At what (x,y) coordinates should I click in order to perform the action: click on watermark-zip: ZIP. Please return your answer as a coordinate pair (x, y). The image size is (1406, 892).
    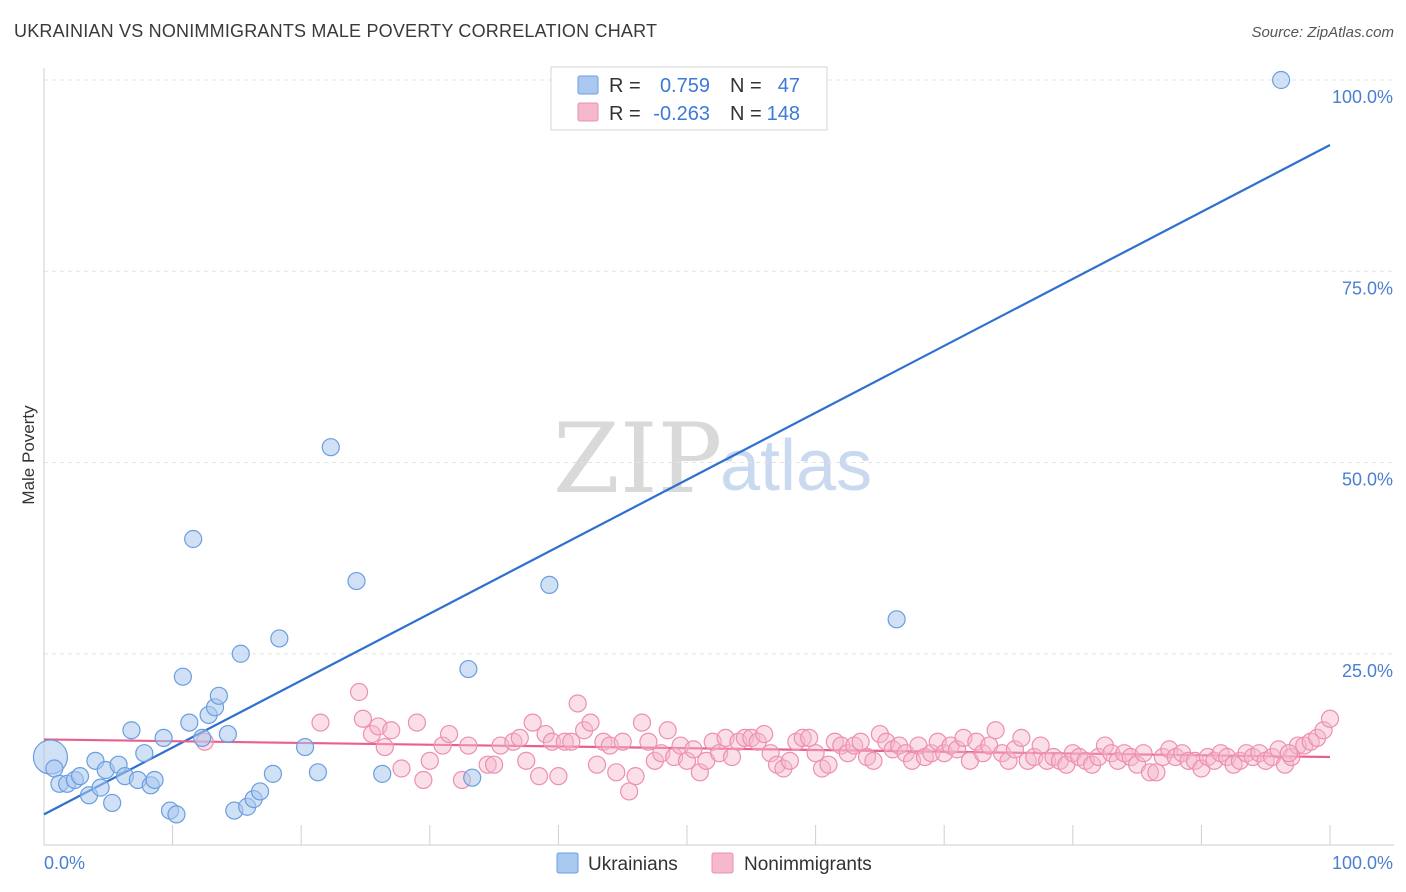
    Looking at the image, I should click on (637, 459).